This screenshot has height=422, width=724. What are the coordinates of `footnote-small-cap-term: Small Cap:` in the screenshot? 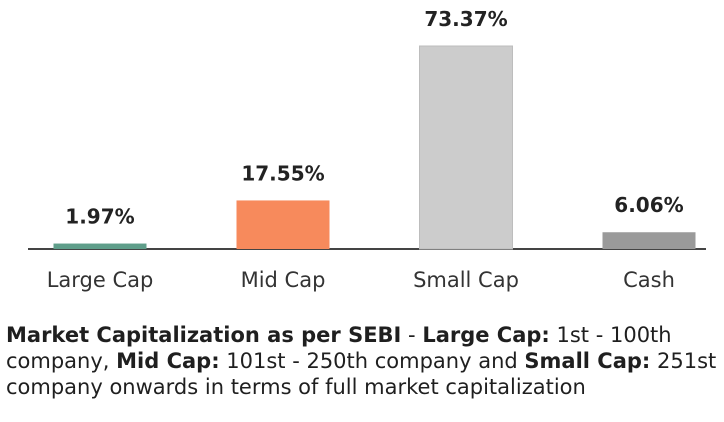 It's located at (587, 361).